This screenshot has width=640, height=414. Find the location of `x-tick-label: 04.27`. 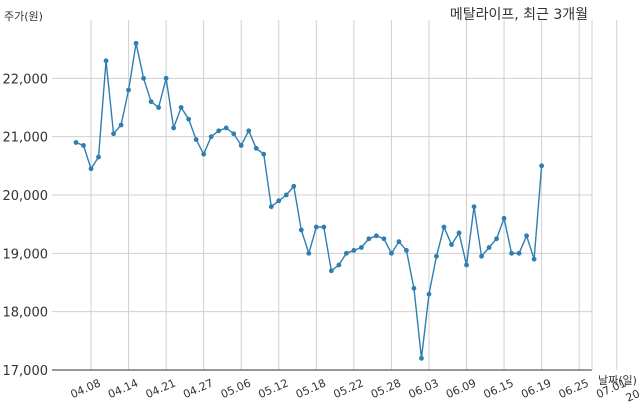

x-tick-label: 04.27 is located at coordinates (198, 388).